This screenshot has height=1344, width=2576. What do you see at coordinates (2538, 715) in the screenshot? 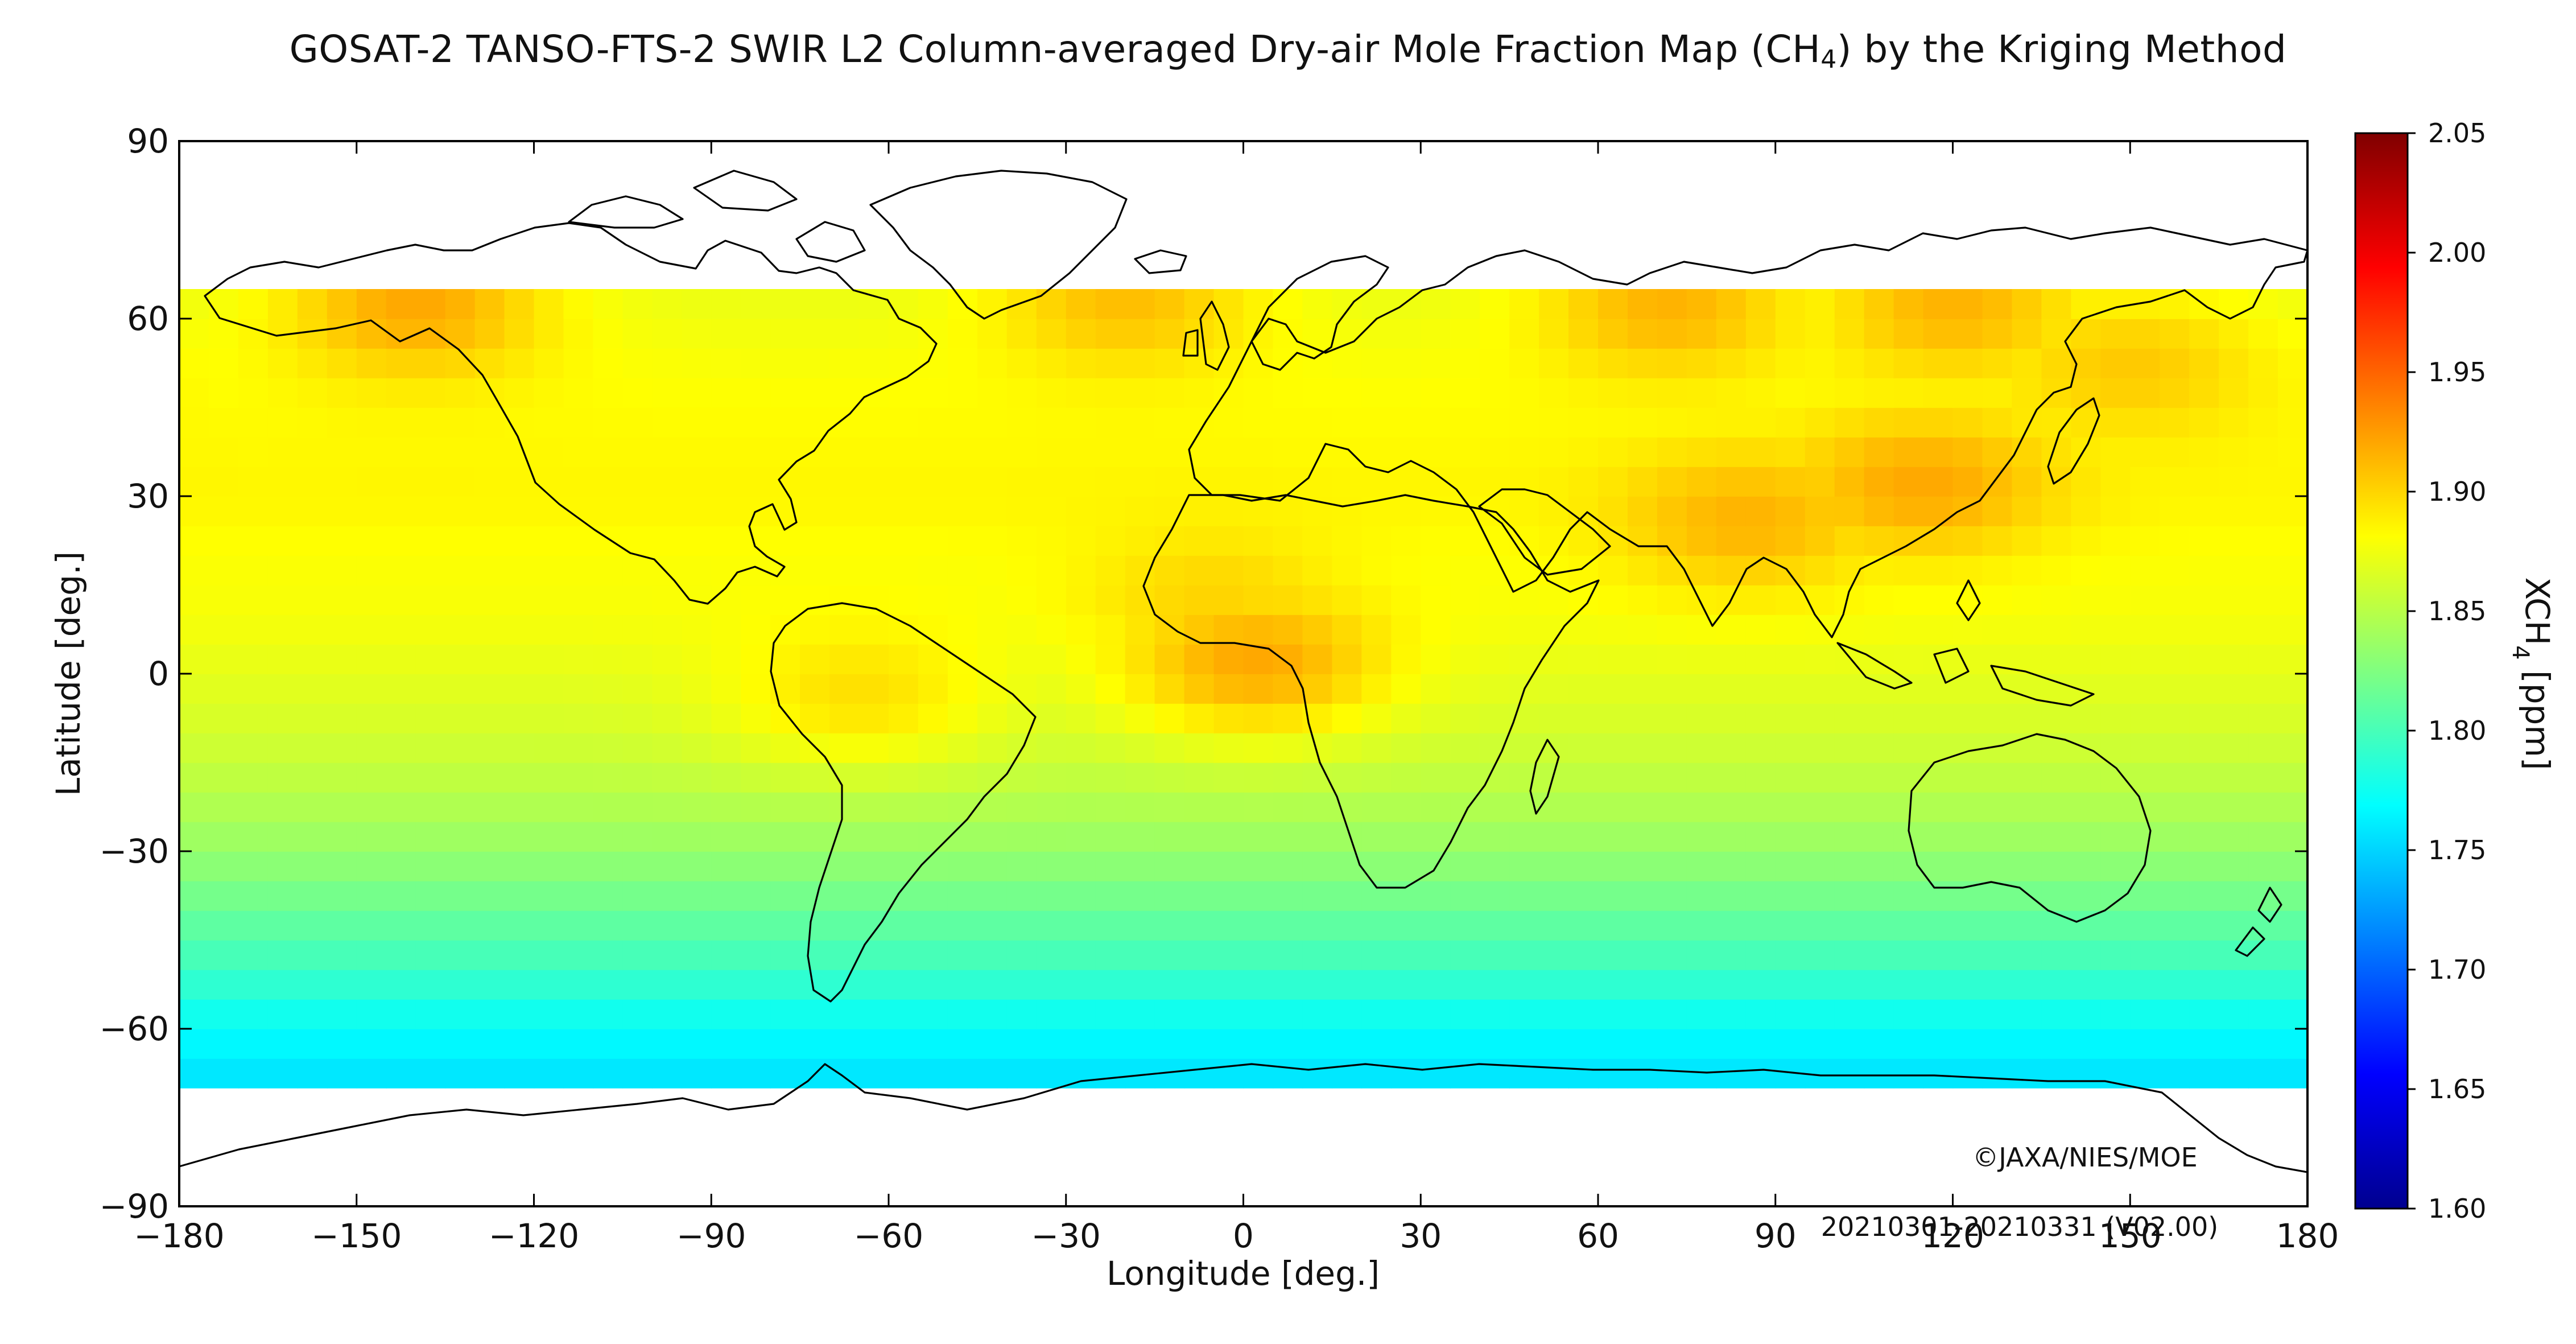
I see `colorbar-title-unit: [ppm]` at bounding box center [2538, 715].